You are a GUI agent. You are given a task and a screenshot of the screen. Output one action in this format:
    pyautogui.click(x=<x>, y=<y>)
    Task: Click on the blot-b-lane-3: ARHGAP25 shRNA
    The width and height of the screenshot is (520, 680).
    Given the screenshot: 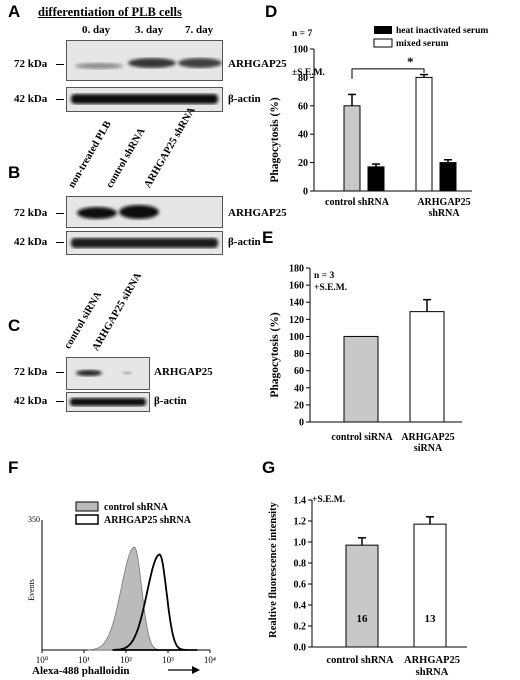 What is the action you would take?
    pyautogui.click(x=170, y=147)
    